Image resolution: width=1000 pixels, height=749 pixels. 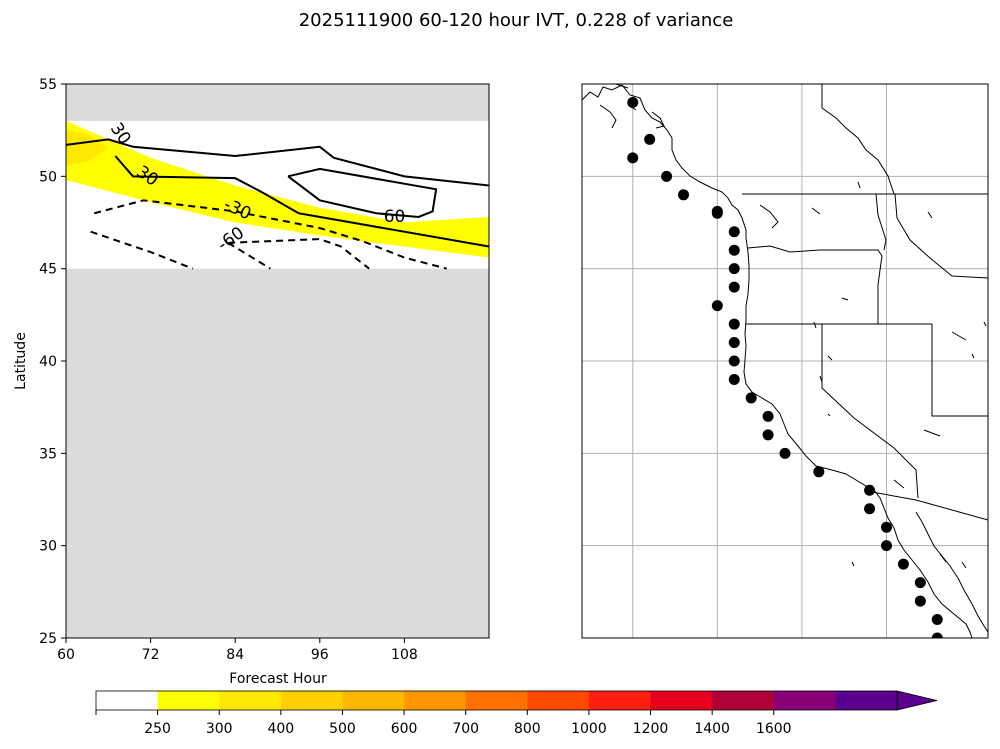 What do you see at coordinates (48, 270) in the screenshot?
I see `y-tick-label: 45` at bounding box center [48, 270].